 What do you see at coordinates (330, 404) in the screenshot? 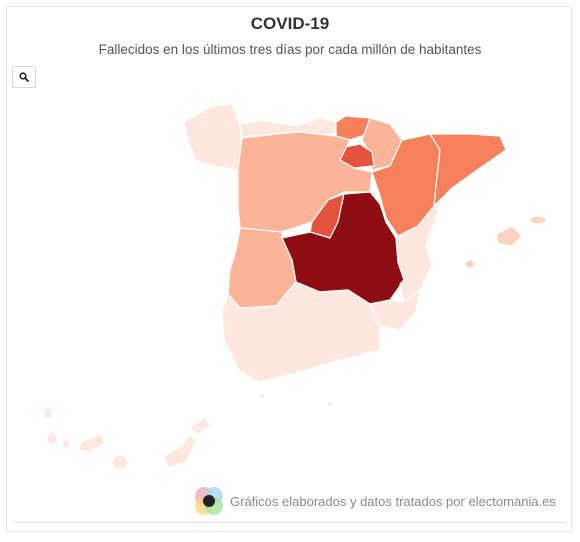
I see `region-melilla` at bounding box center [330, 404].